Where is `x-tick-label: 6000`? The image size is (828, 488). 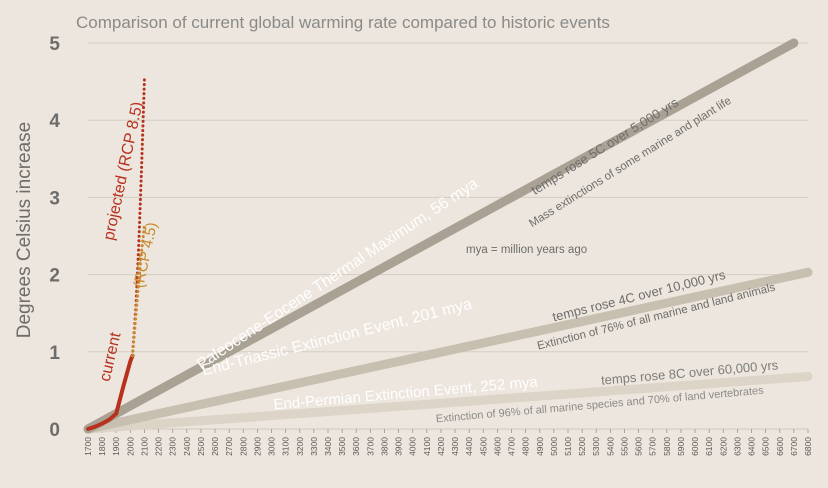 x-tick-label: 6000 is located at coordinates (695, 446).